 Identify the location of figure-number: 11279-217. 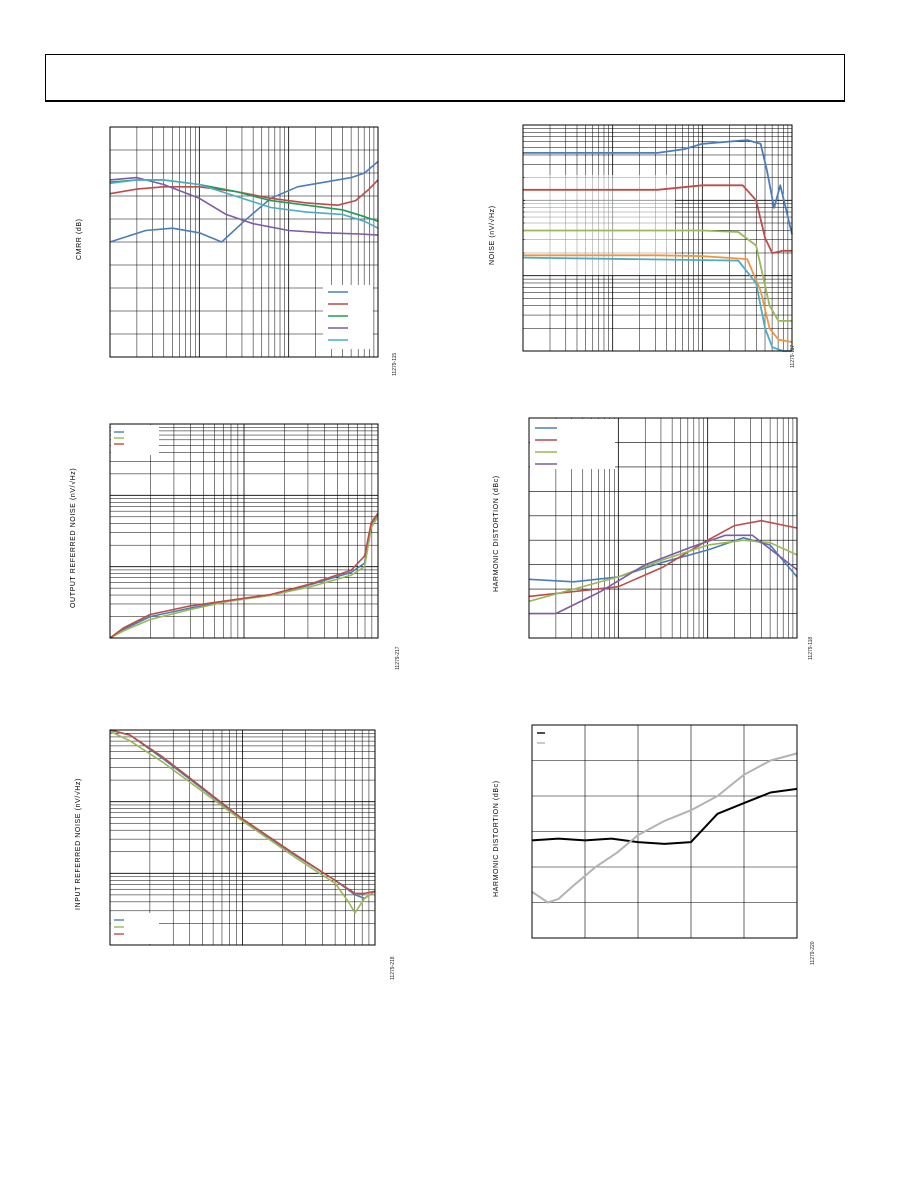
(398, 658).